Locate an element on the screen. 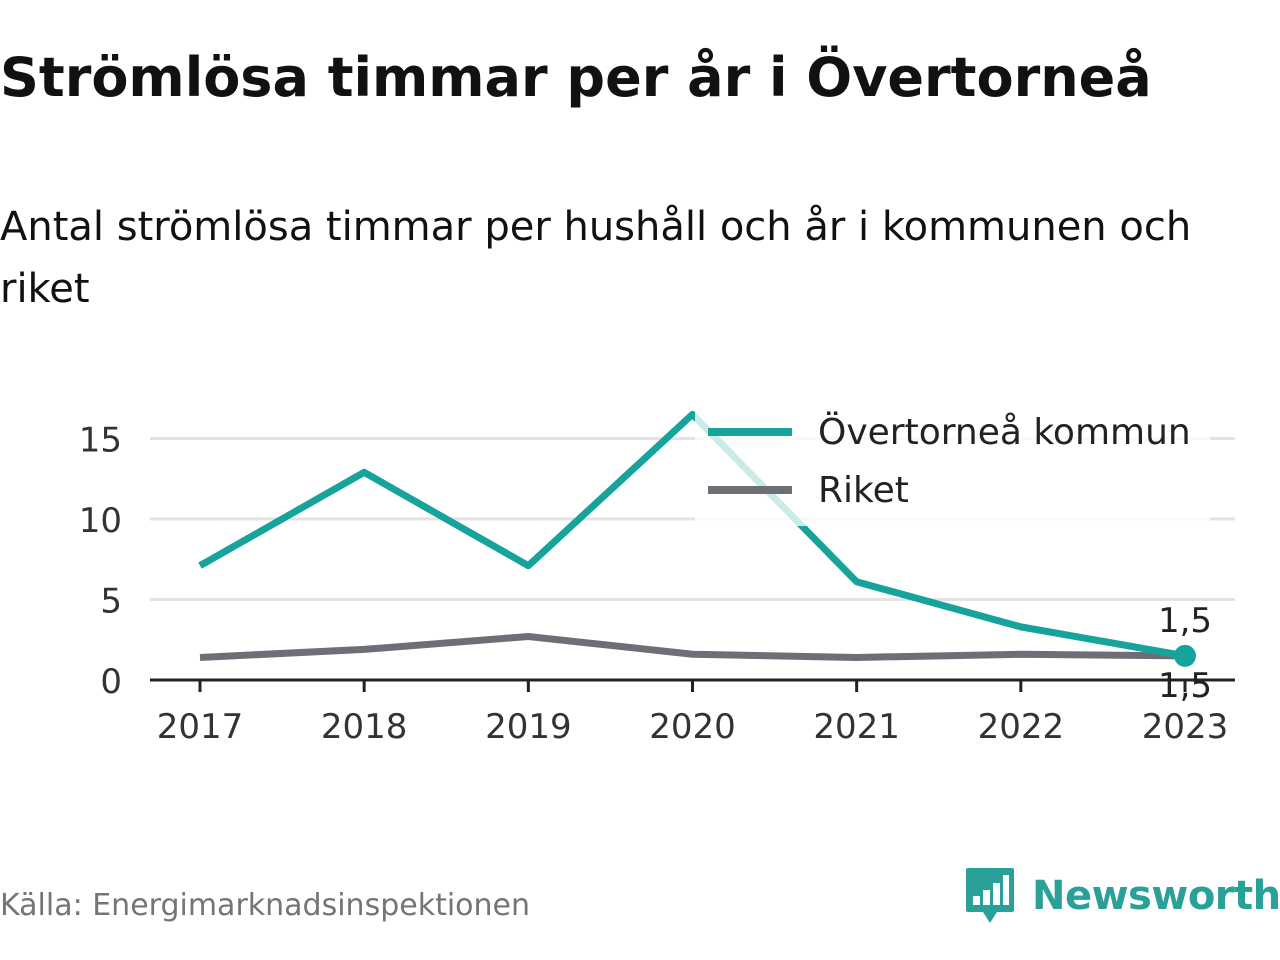 This screenshot has height=960, width=1280. end-label-overtornea: 1,5 is located at coordinates (1185, 621).